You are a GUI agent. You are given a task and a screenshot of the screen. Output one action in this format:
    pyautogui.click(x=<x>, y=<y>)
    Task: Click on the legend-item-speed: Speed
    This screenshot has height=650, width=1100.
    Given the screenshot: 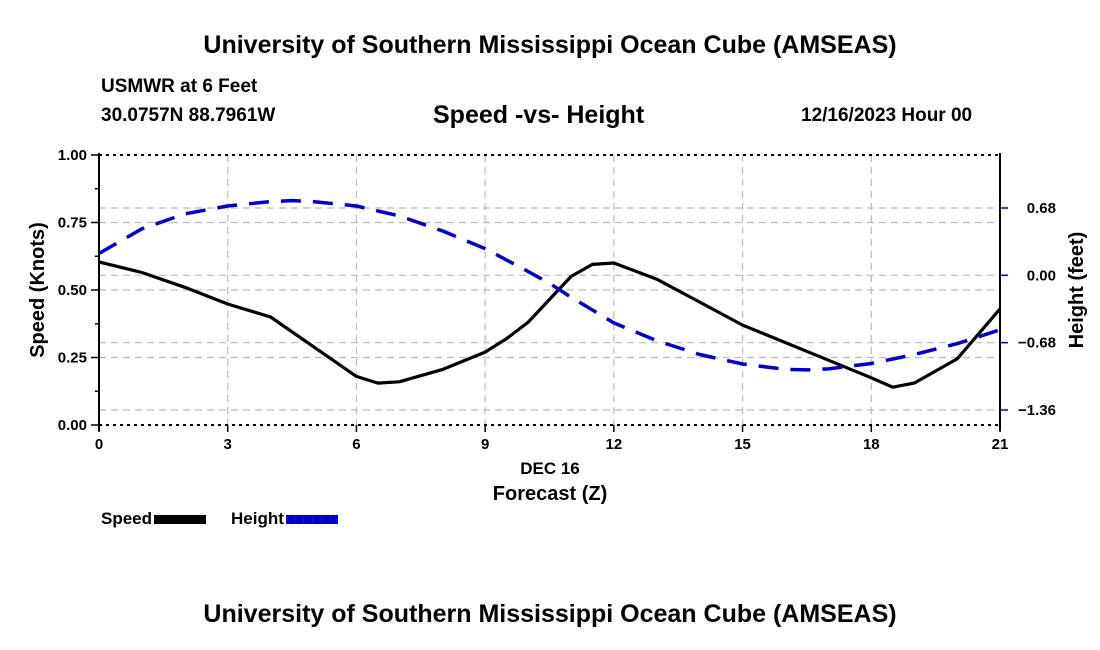 What is the action you would take?
    pyautogui.click(x=154, y=519)
    